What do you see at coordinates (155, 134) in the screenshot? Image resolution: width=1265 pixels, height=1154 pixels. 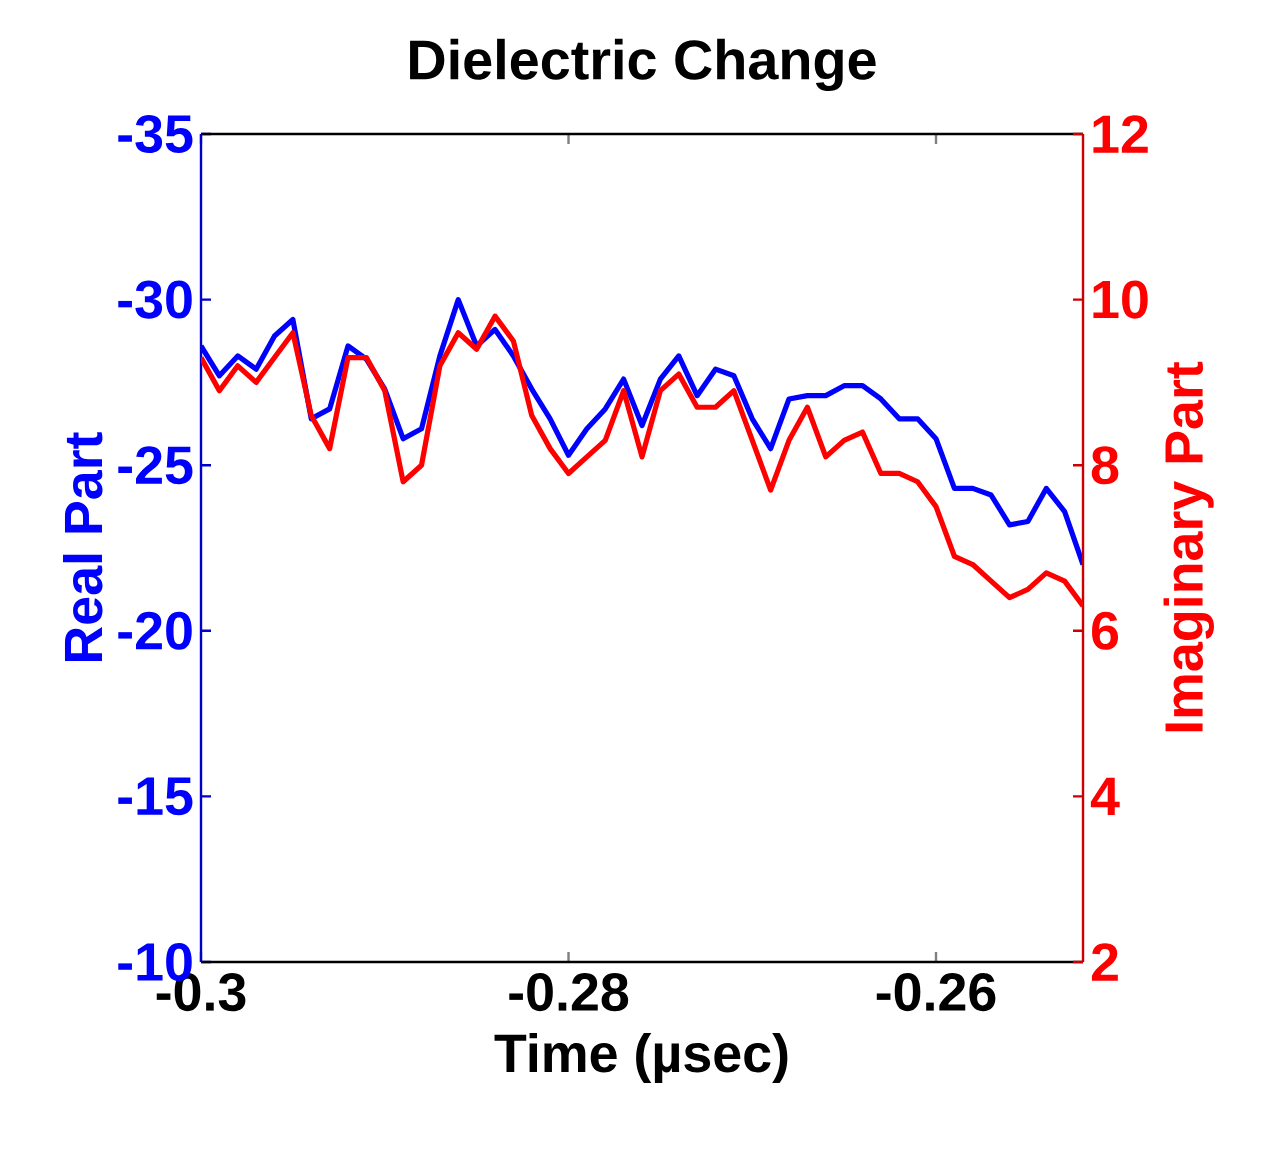 I see `y-tick-label: -35` at bounding box center [155, 134].